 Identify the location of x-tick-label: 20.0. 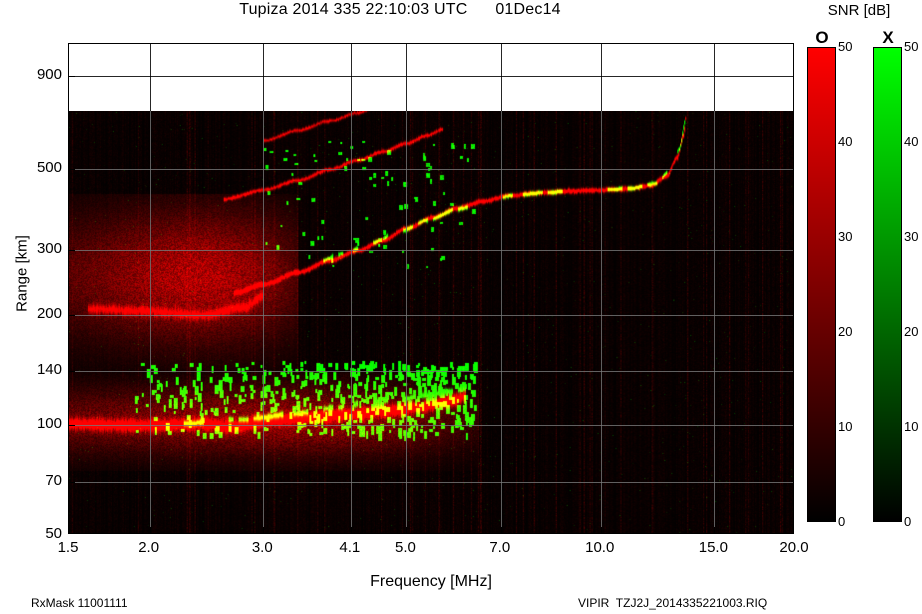
(794, 547).